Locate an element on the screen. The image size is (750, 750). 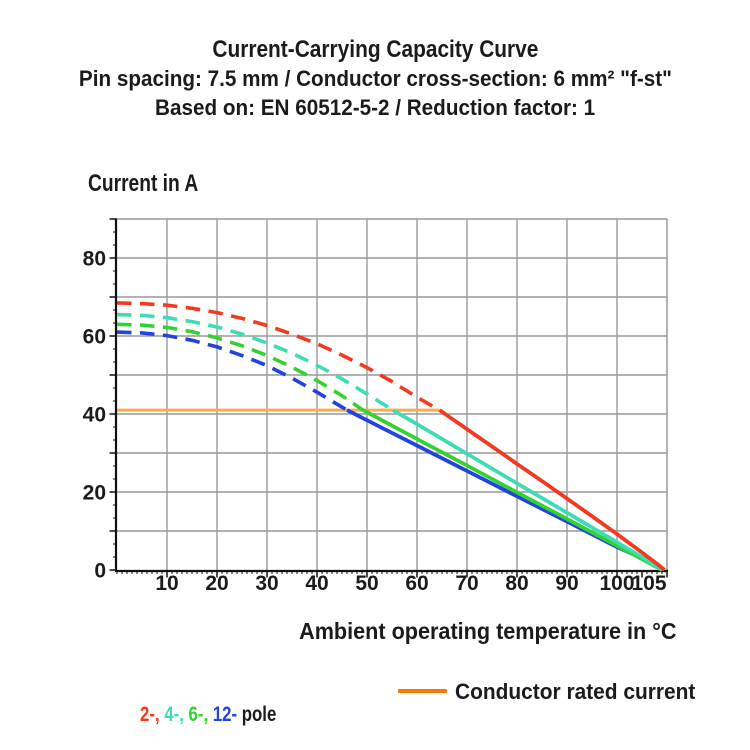
rated-current-legend: Conductor rated current is located at coordinates (581, 692).